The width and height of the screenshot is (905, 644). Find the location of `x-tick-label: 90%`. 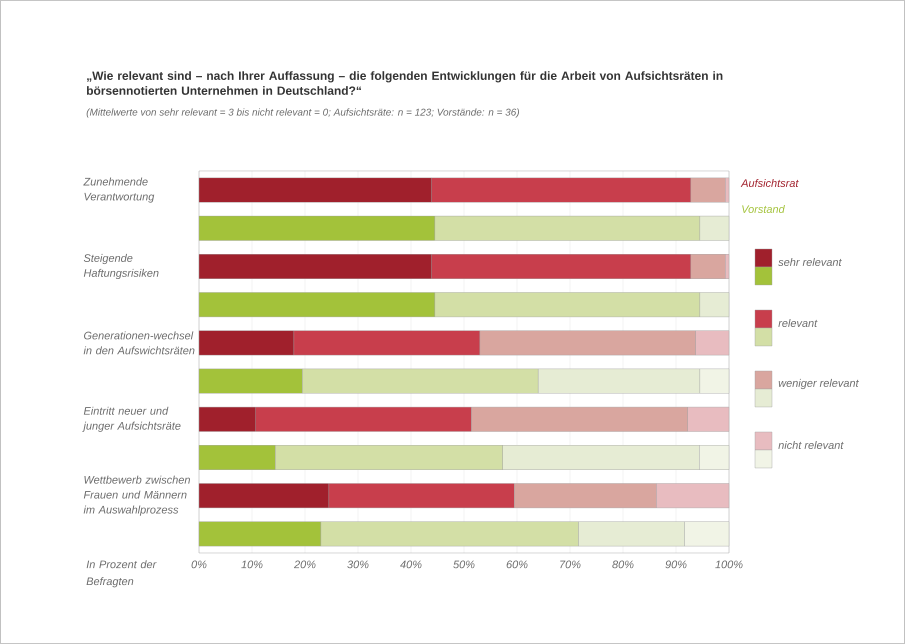

x-tick-label: 90% is located at coordinates (675, 564).